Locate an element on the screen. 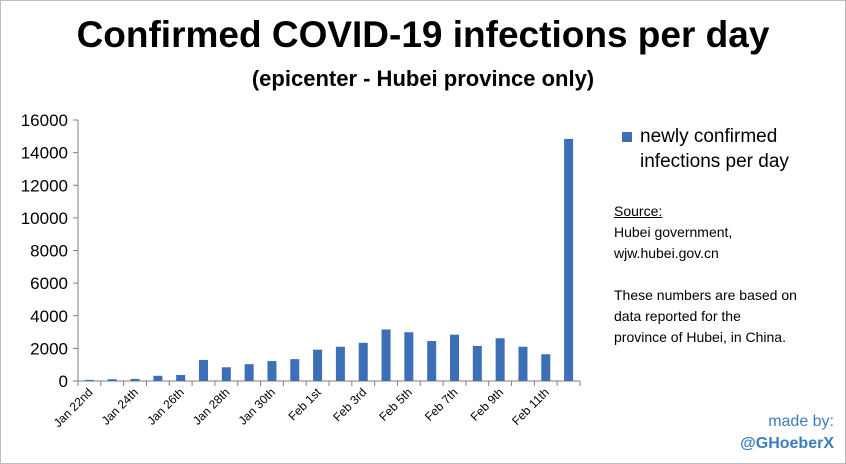 This screenshot has height=464, width=846. x-tick-label: Jan 28th is located at coordinates (211, 406).